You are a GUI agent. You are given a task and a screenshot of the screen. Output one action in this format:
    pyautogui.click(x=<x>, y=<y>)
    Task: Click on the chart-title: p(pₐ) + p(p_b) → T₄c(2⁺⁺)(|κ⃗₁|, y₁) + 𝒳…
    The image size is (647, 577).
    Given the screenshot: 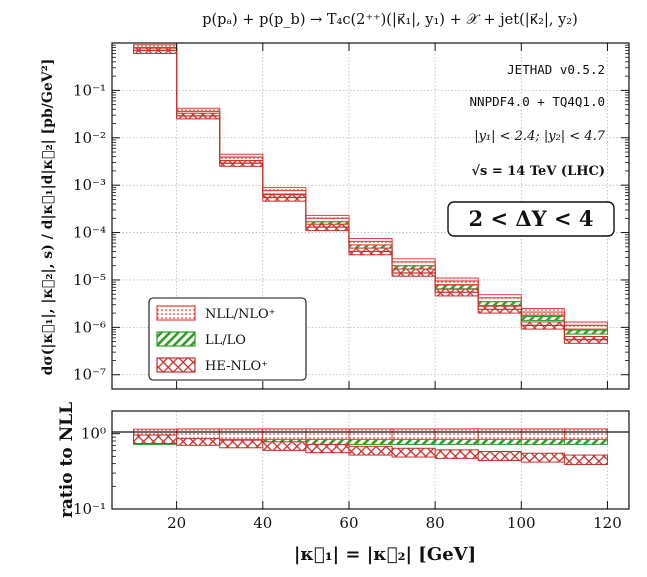 What is the action you would take?
    pyautogui.click(x=390, y=20)
    